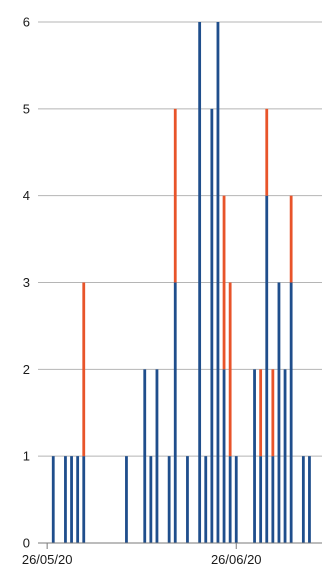 Image resolution: width=323 pixels, height=575 pixels. What do you see at coordinates (26, 456) in the screenshot?
I see `y-tick-label: 1` at bounding box center [26, 456].